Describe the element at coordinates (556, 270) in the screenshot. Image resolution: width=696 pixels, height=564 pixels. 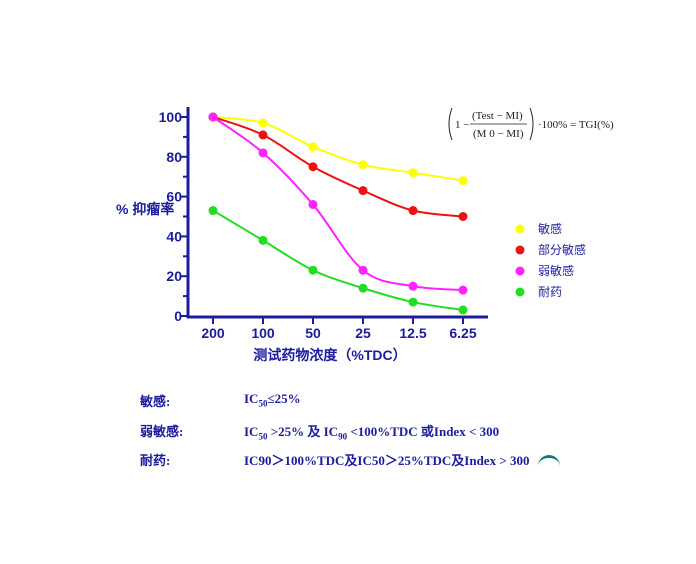
I see `legend-label-2: 弱敏感` at that location.